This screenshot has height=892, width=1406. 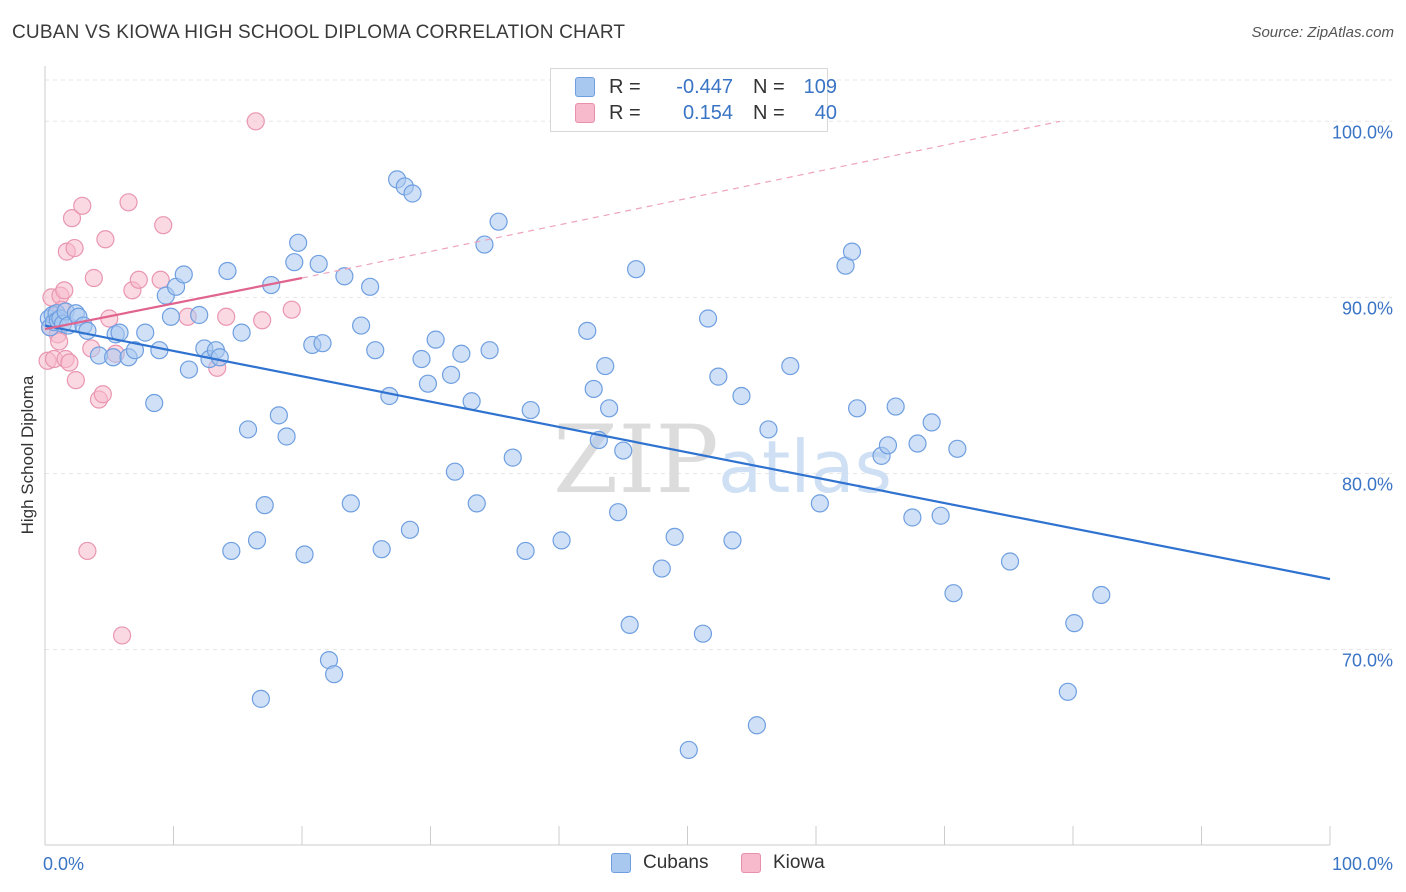 I want to click on source-label: Source: ZipAtlas.com, so click(x=1322, y=32).